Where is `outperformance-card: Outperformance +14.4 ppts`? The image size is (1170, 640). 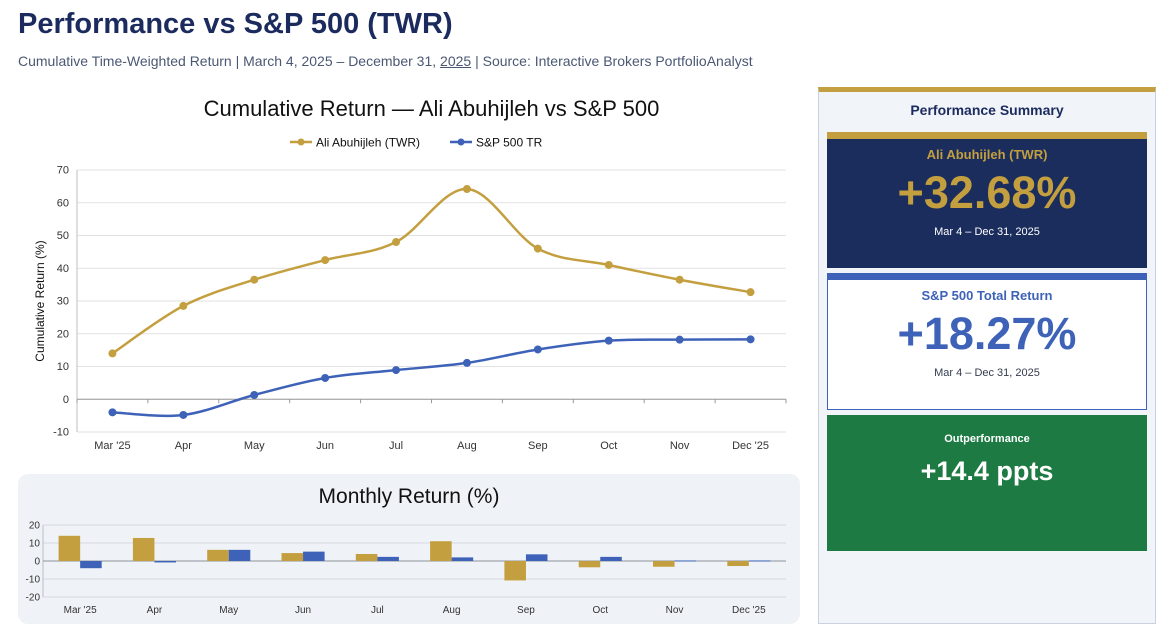
outperformance-card: Outperformance +14.4 ppts is located at coordinates (987, 483).